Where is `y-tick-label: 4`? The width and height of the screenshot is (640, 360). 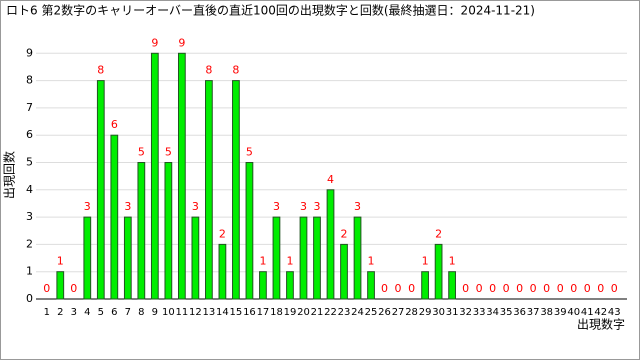 y-tick-label: 4 is located at coordinates (29, 189).